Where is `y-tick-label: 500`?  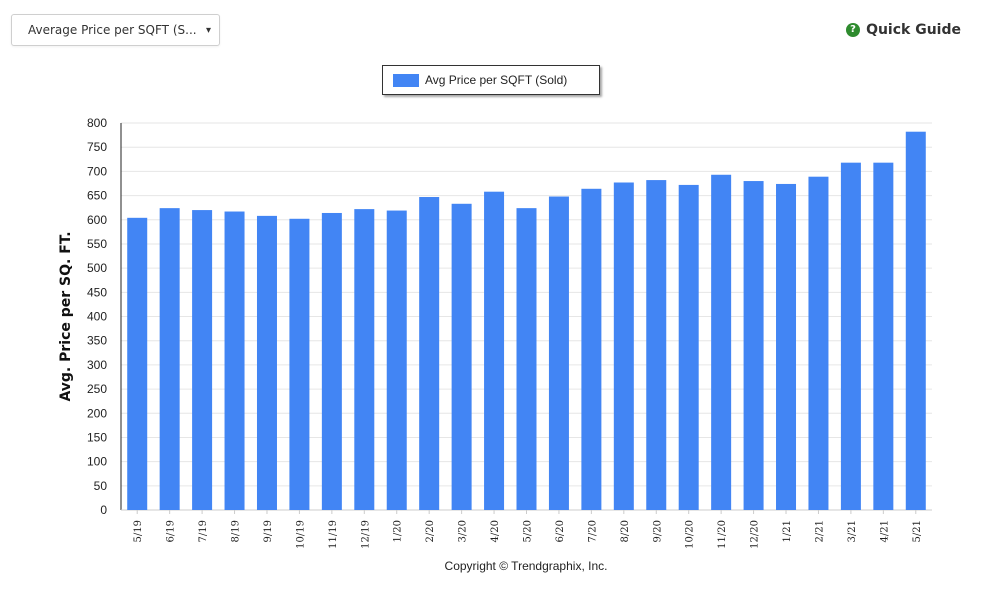
y-tick-label: 500 is located at coordinates (97, 268).